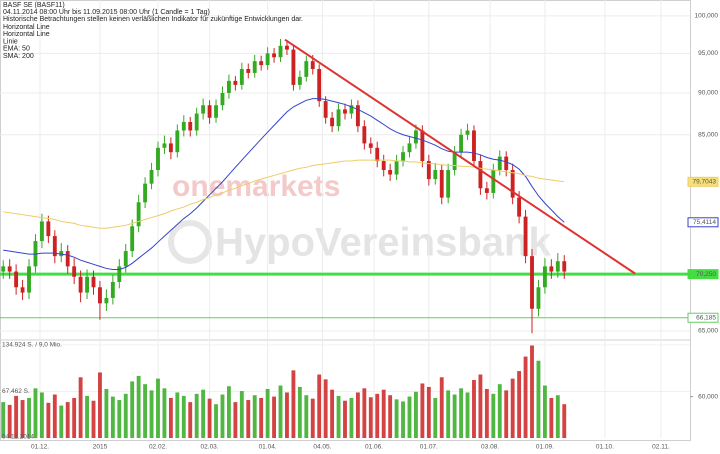 This screenshot has height=454, width=720. I want to click on start-date-label: 04.11.2014, so click(18, 437).